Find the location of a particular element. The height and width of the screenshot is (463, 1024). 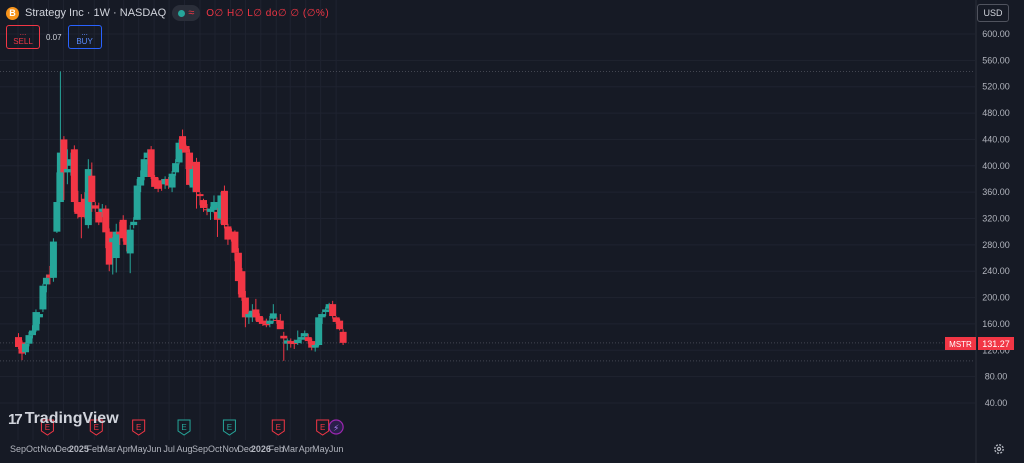

y-tick-label: 80.00 is located at coordinates (996, 377).